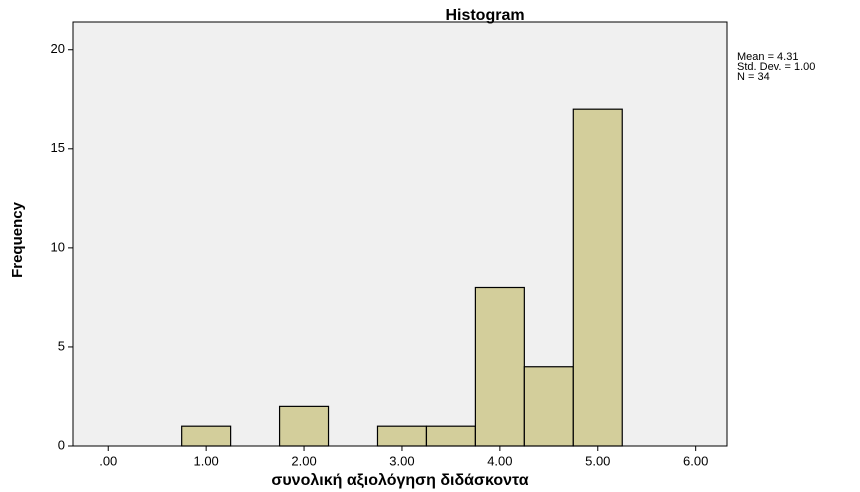  I want to click on y-tick-label: 0, so click(61, 444).